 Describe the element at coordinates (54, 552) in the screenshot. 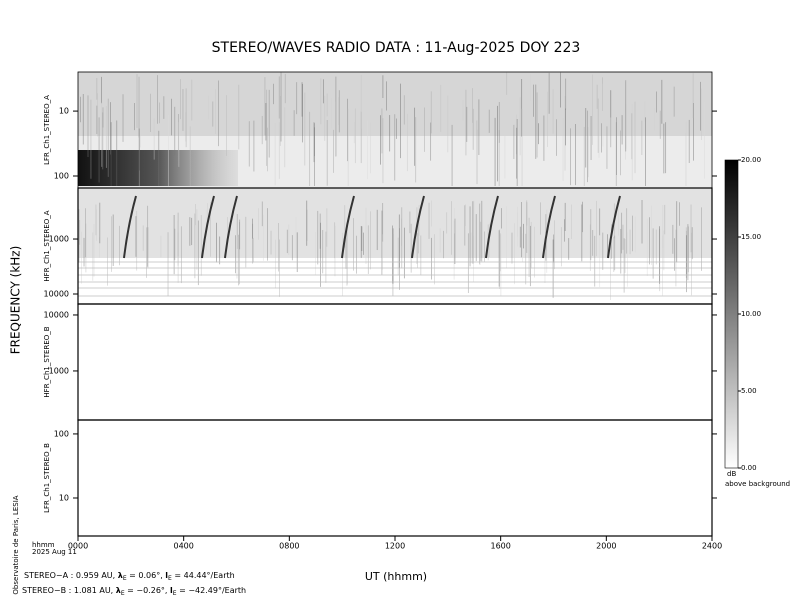

I see `date: 2025 Aug 11` at that location.